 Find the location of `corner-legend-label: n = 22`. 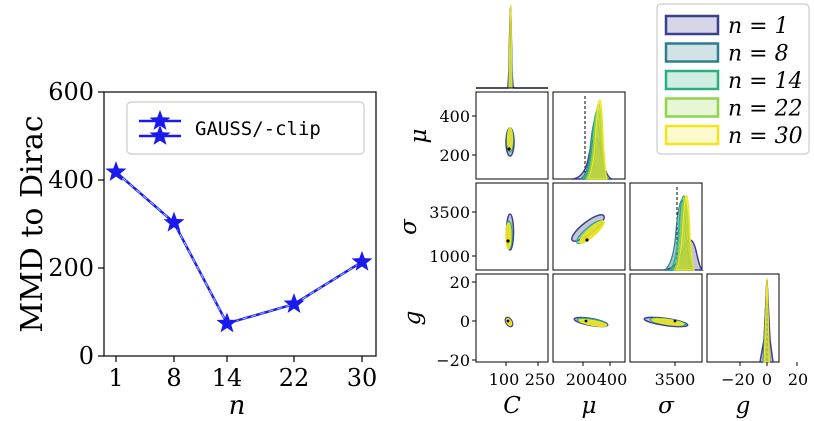

corner-legend-label: n = 22 is located at coordinates (765, 109).